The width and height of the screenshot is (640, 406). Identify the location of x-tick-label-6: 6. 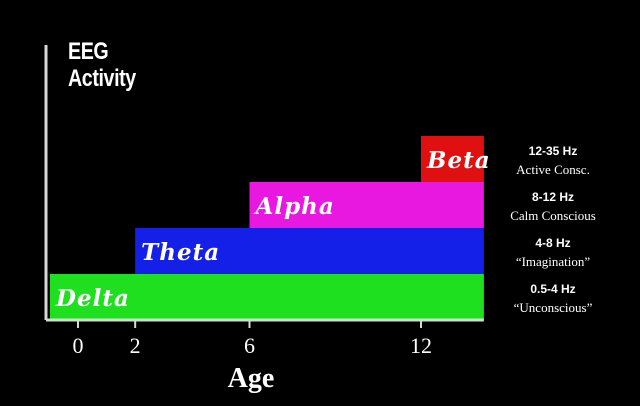
(249, 345).